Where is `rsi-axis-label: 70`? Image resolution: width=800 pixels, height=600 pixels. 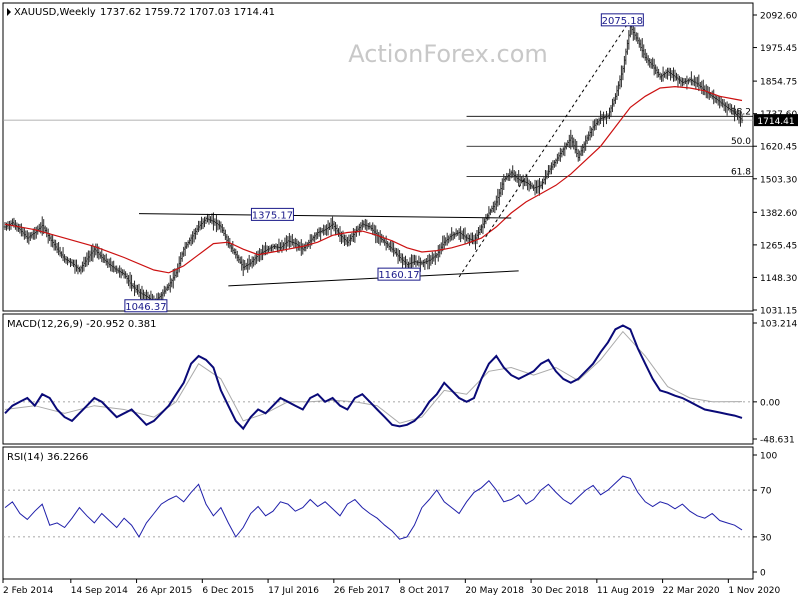
rsi-axis-label: 70 is located at coordinates (766, 492).